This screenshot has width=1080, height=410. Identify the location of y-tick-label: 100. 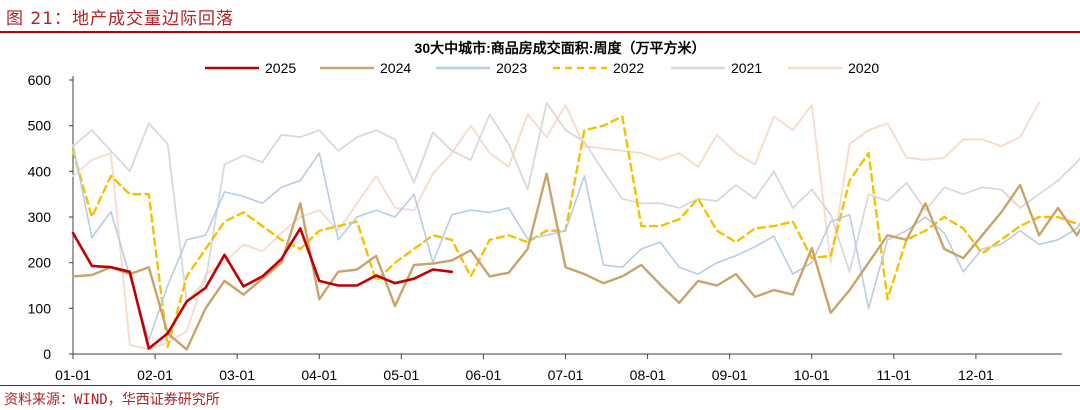
(40, 308).